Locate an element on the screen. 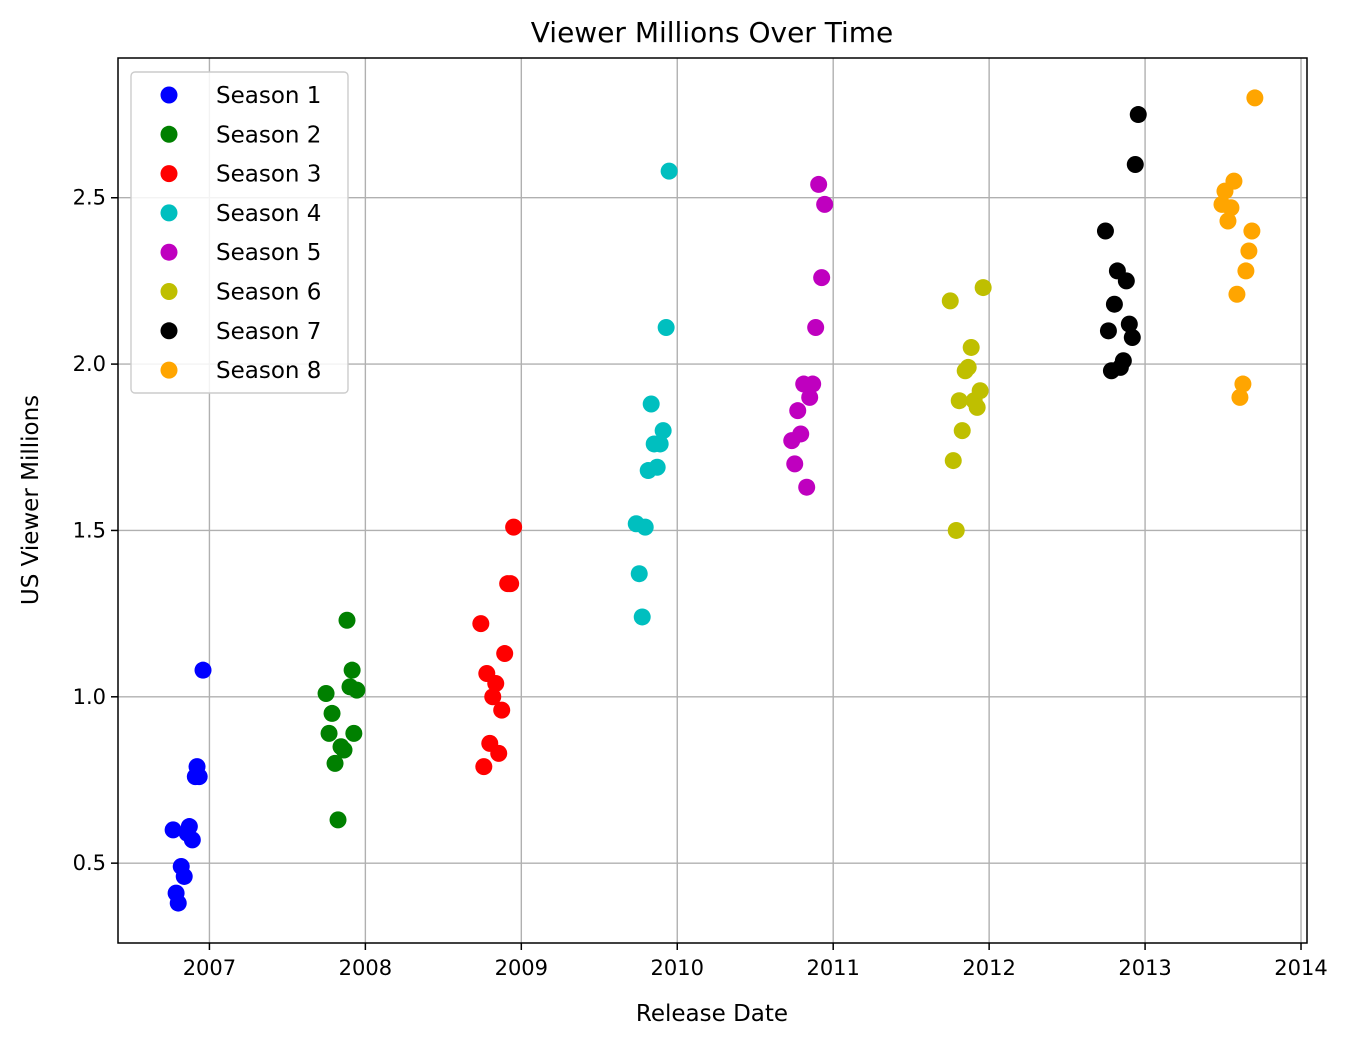 This screenshot has height=1046, width=1349. legend-box is located at coordinates (239, 232).